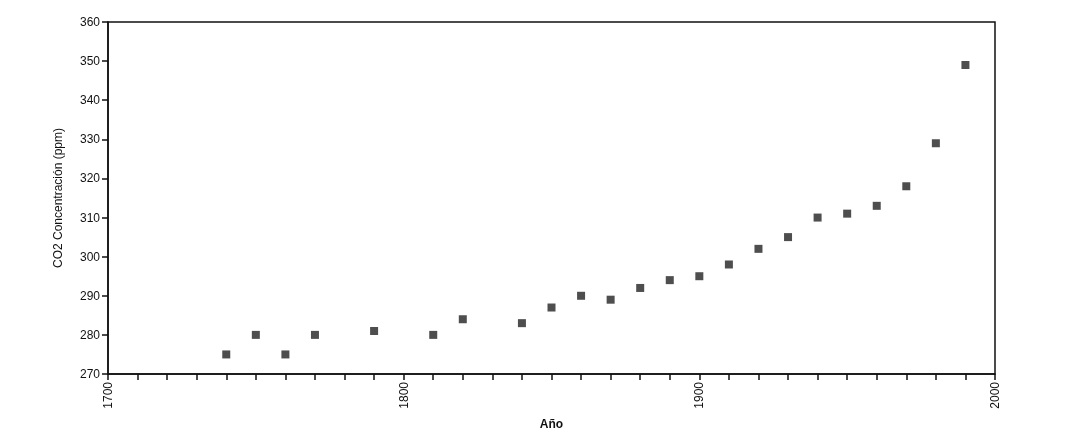 The height and width of the screenshot is (440, 1072). Describe the element at coordinates (58, 198) in the screenshot. I see `y-axis-title: CO2 Concentración (ppm)` at that location.